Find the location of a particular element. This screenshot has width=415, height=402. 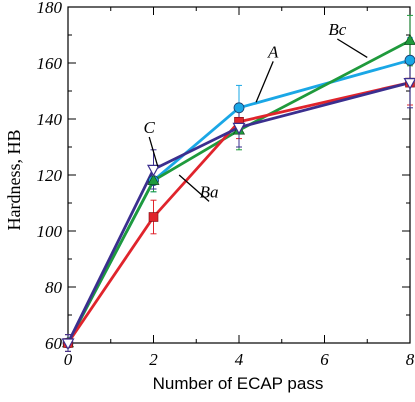

x-axis-label: Number of ECAP pass is located at coordinates (238, 383).